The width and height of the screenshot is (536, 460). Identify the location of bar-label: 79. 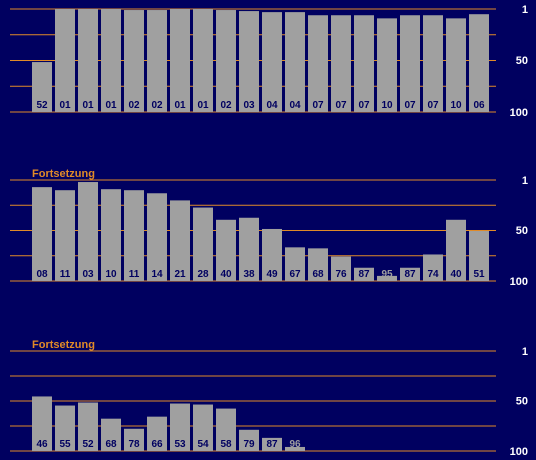
(249, 444).